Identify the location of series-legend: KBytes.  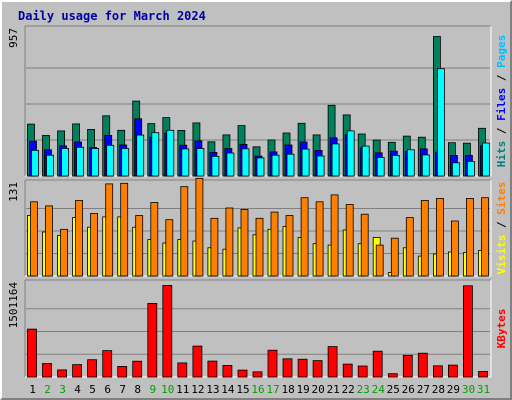
(501, 329).